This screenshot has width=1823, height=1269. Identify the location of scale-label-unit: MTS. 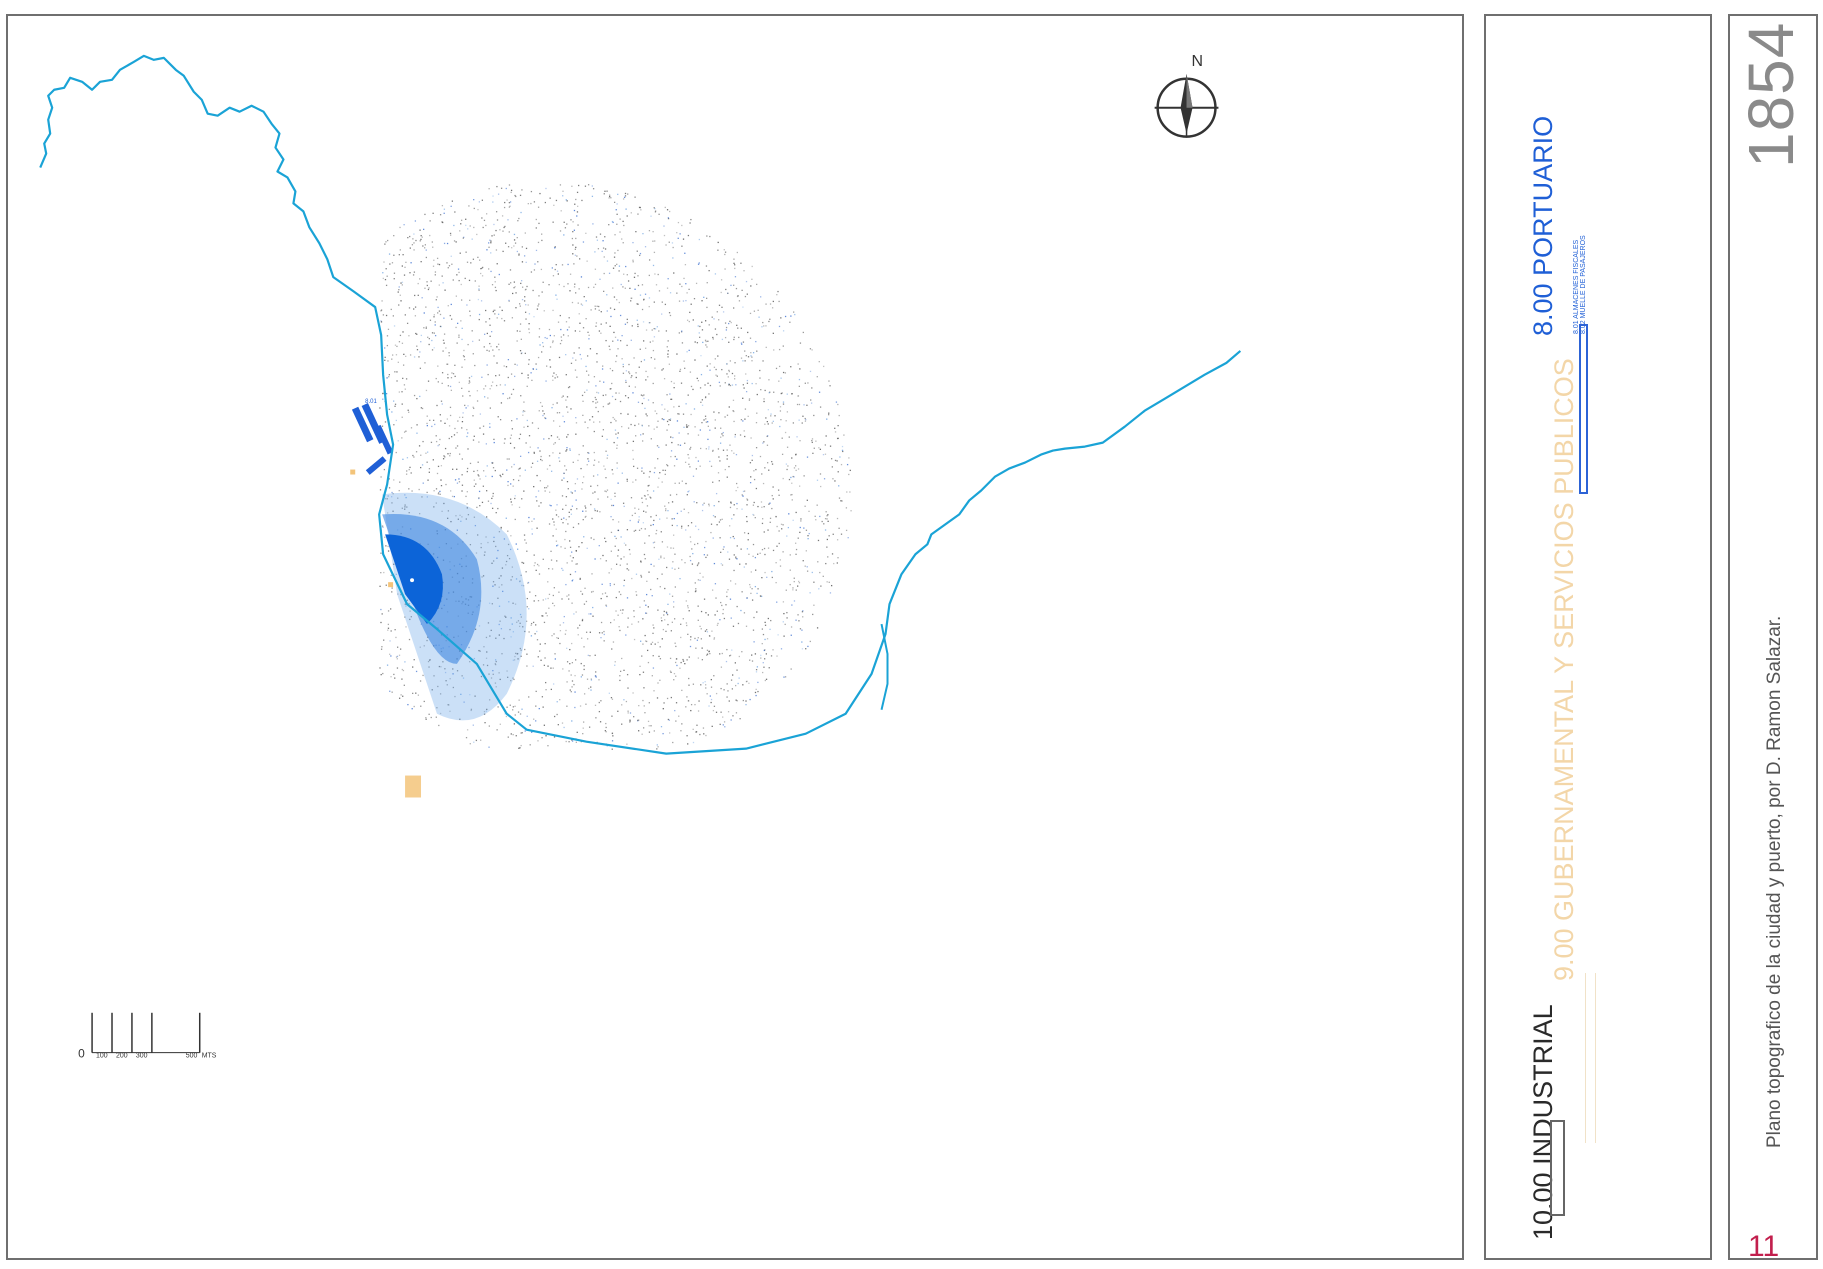
(209, 1056).